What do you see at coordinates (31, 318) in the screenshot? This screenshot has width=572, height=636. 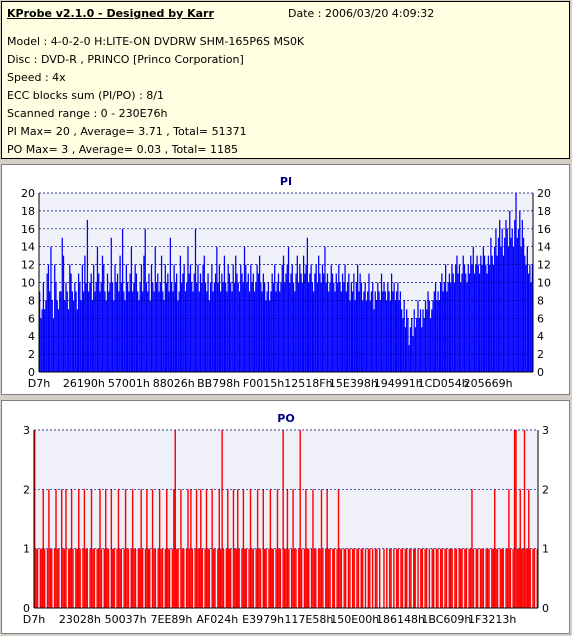 I see `pi-ytick-left: 6` at bounding box center [31, 318].